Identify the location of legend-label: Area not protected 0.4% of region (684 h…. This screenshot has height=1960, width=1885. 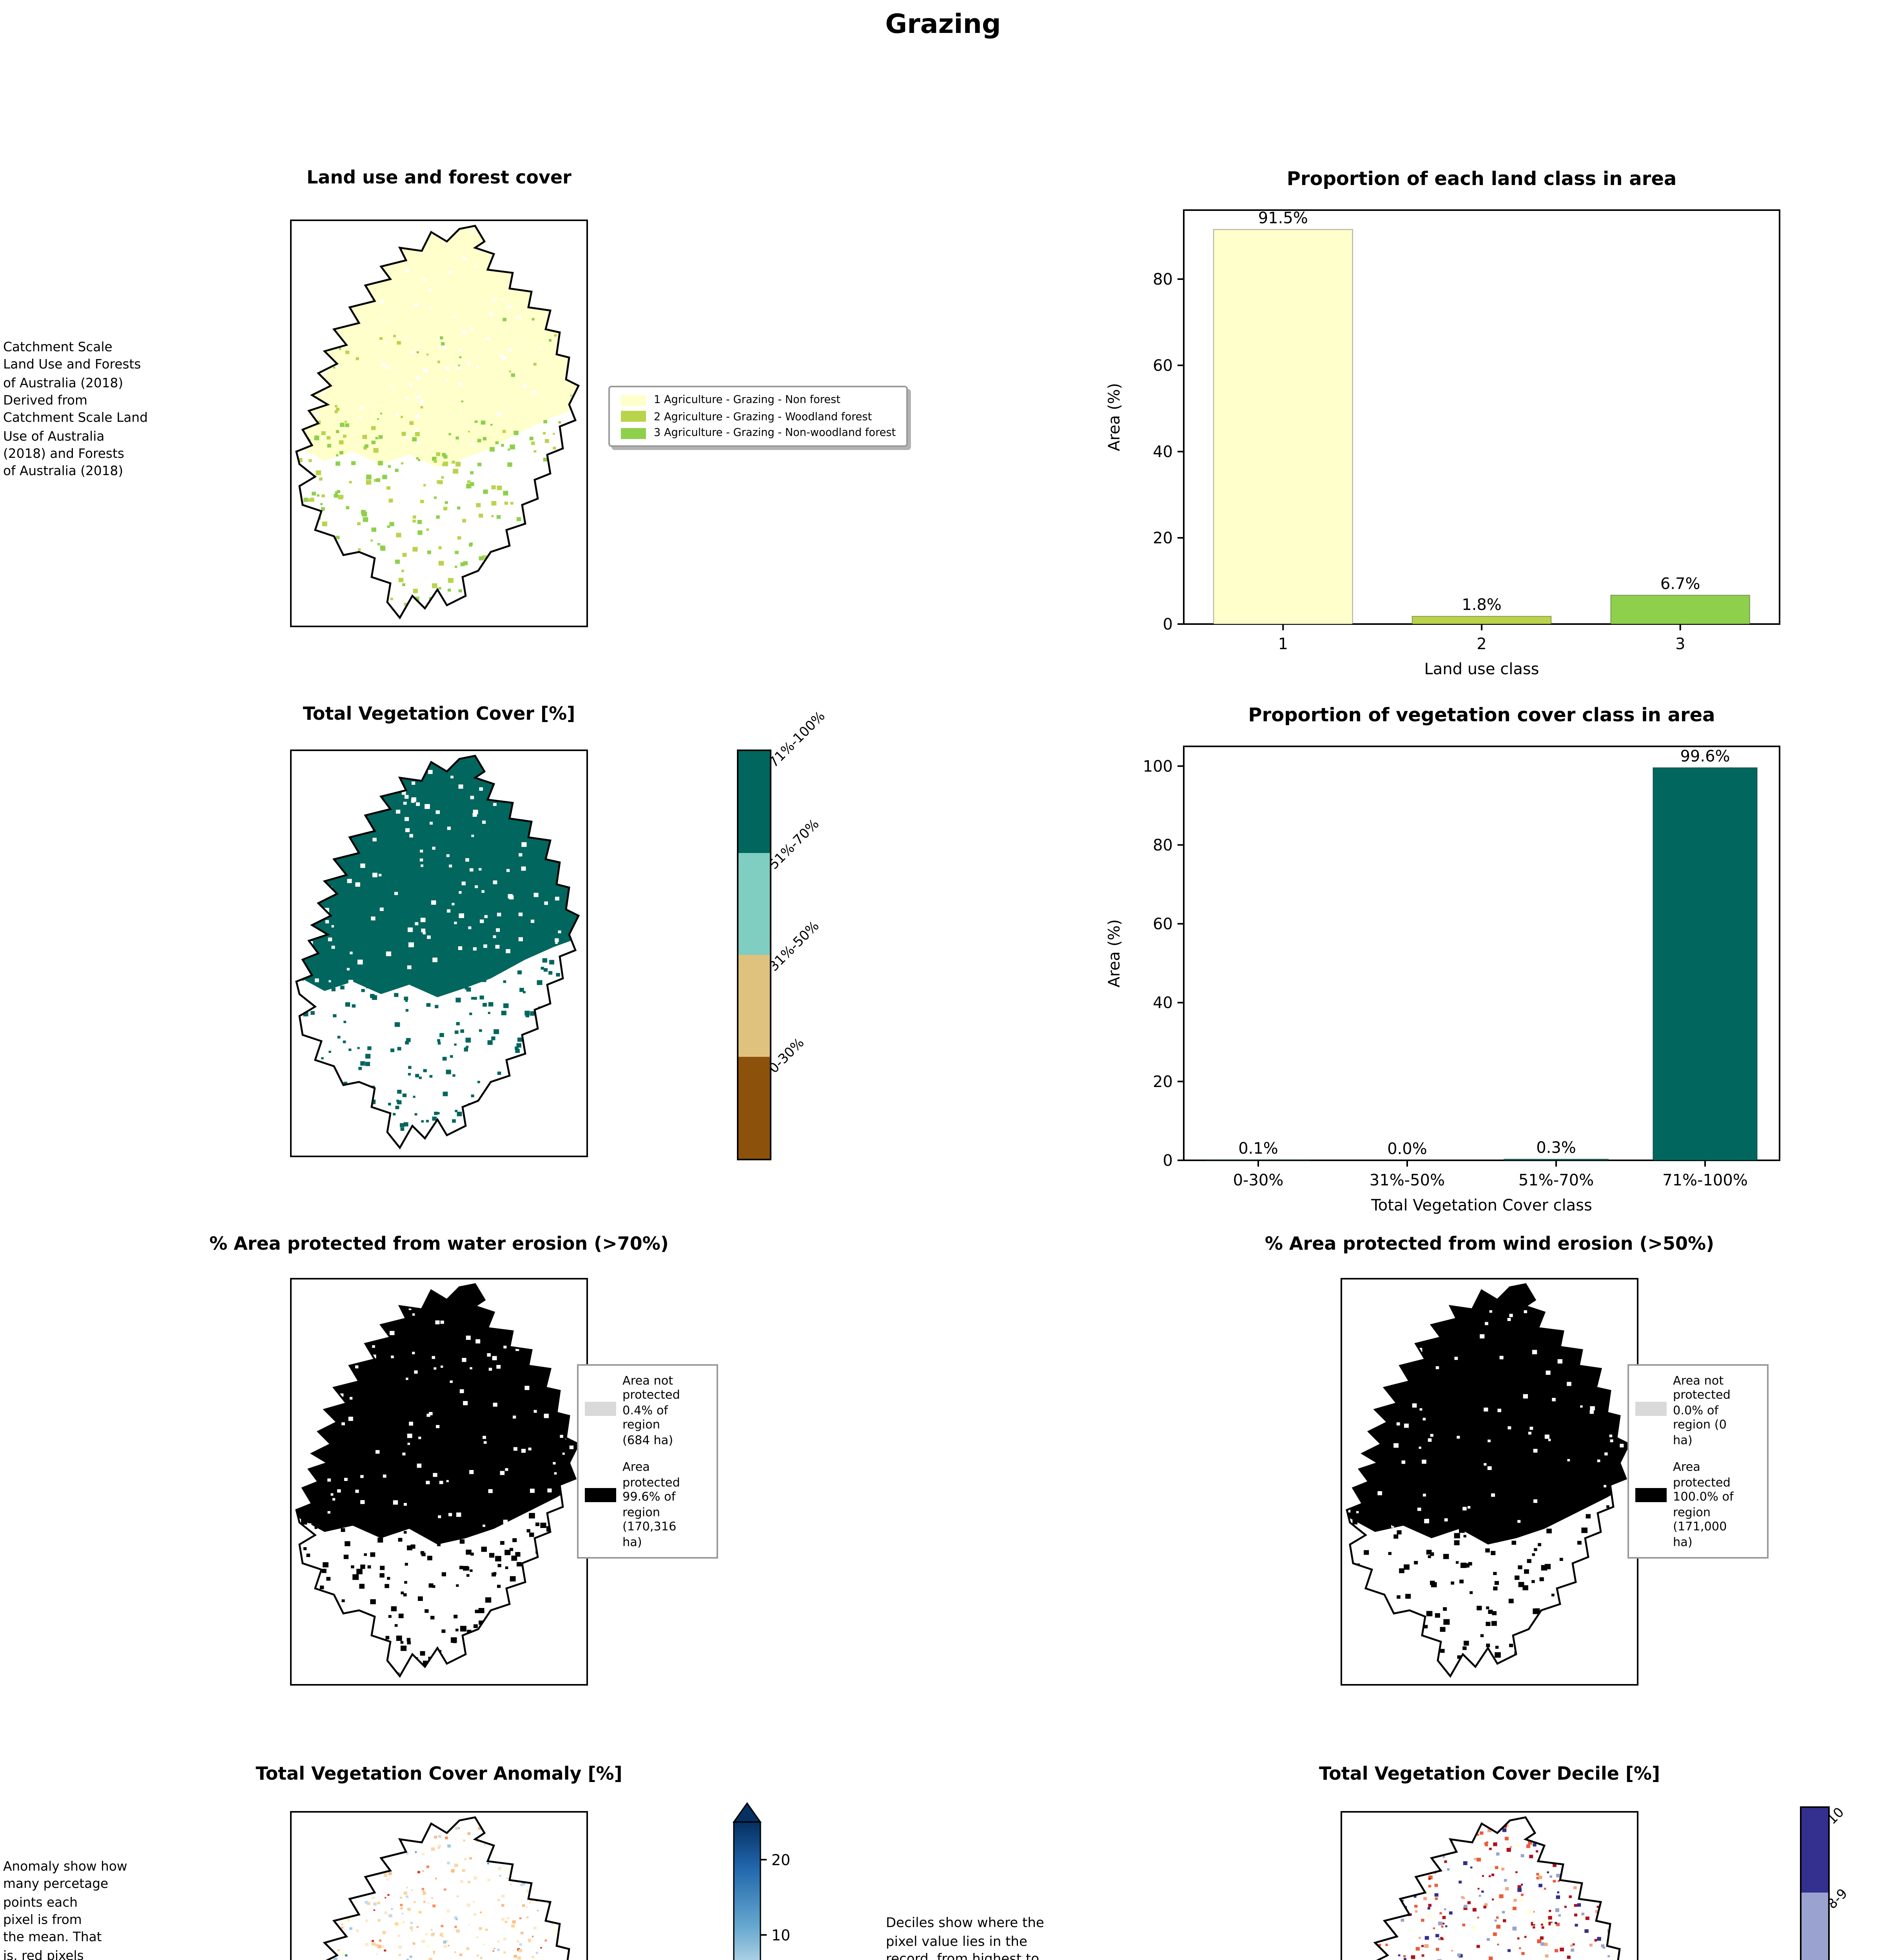
(651, 1410).